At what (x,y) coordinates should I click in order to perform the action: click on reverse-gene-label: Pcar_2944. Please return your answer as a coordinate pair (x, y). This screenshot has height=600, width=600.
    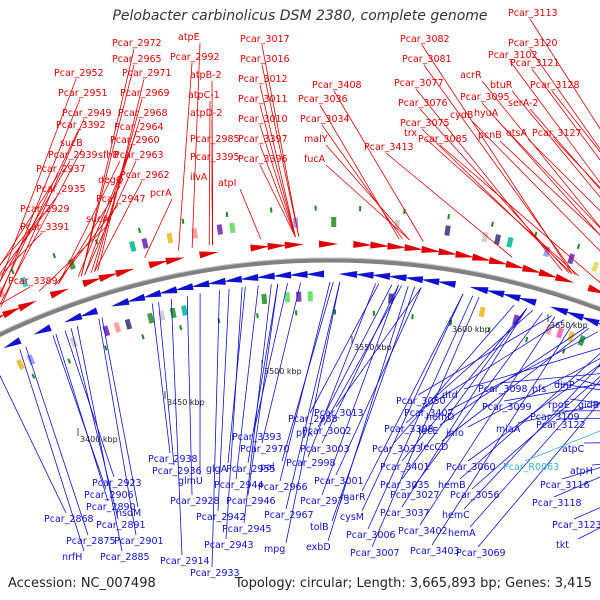
    Looking at the image, I should click on (239, 485).